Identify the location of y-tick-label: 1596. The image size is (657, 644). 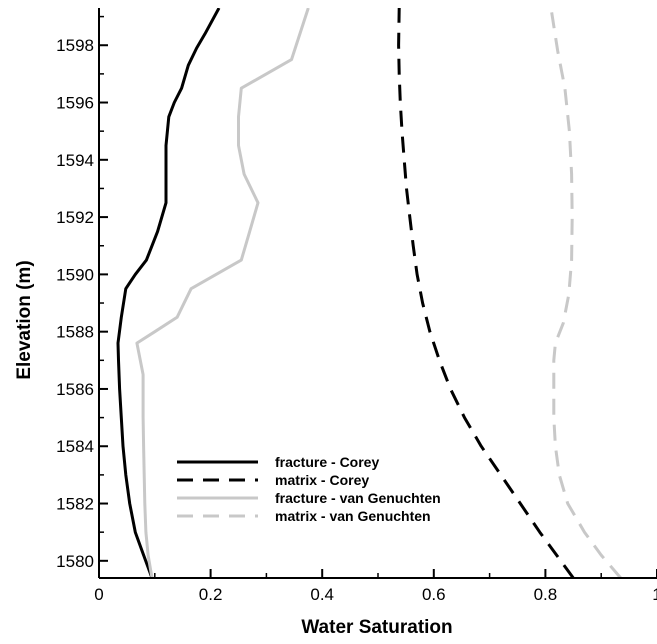
(75, 103).